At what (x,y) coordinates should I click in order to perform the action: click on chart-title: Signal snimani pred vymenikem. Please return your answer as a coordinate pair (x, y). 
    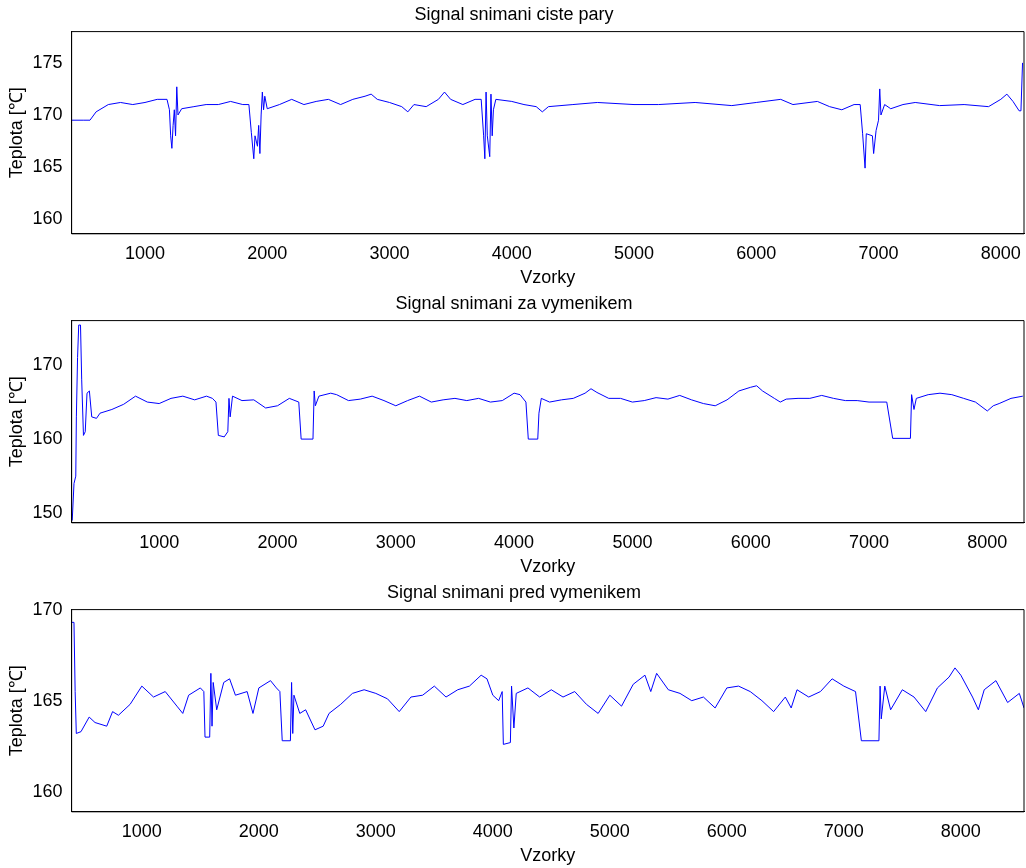
    Looking at the image, I should click on (514, 591).